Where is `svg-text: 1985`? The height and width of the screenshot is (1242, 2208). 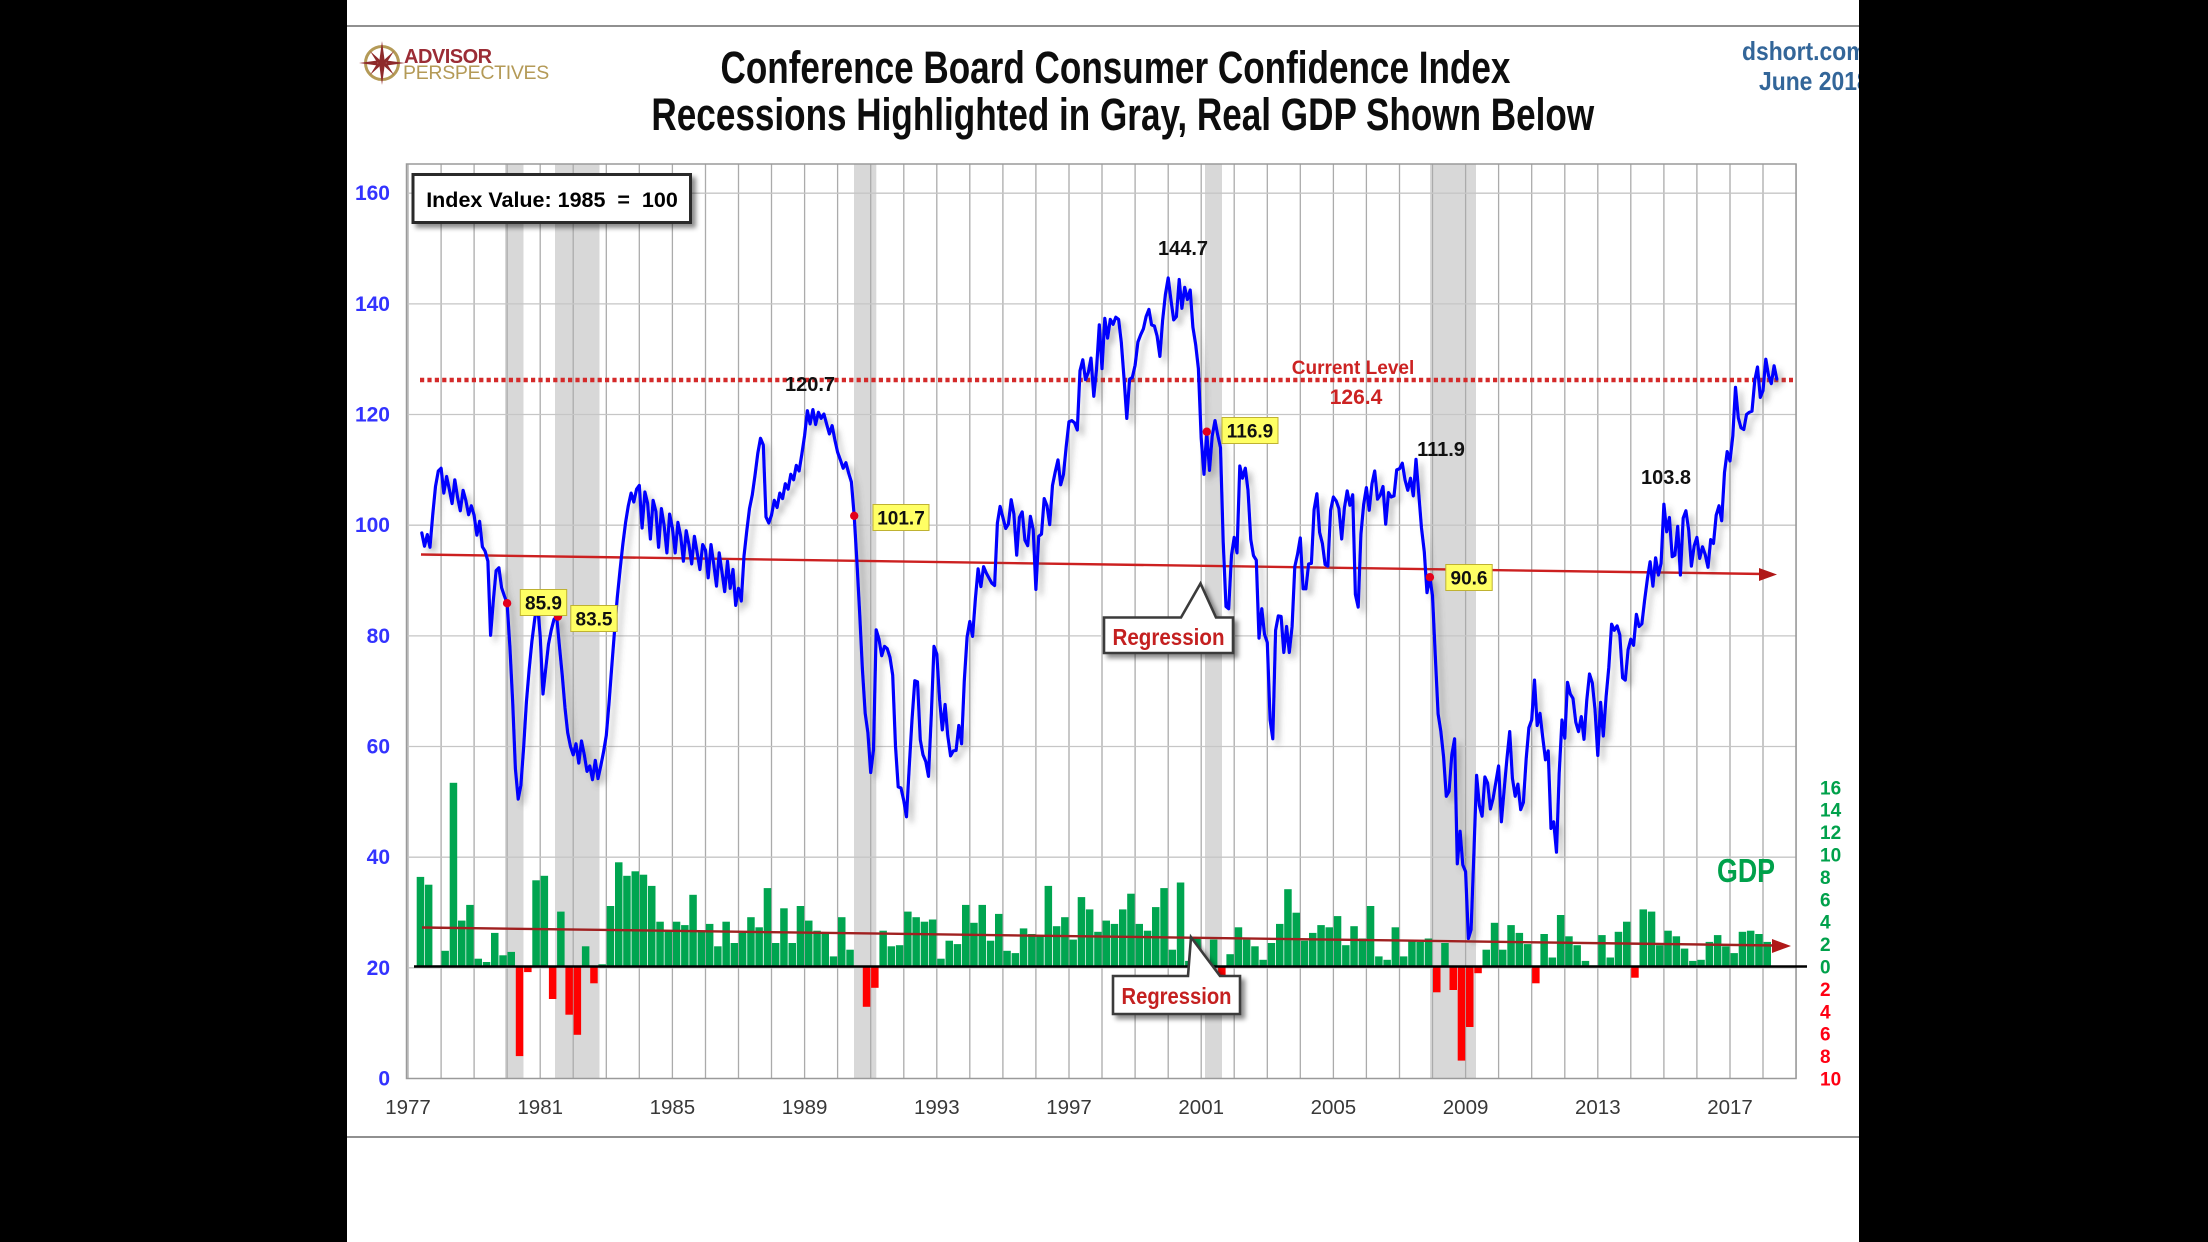 svg-text: 1985 is located at coordinates (673, 1107).